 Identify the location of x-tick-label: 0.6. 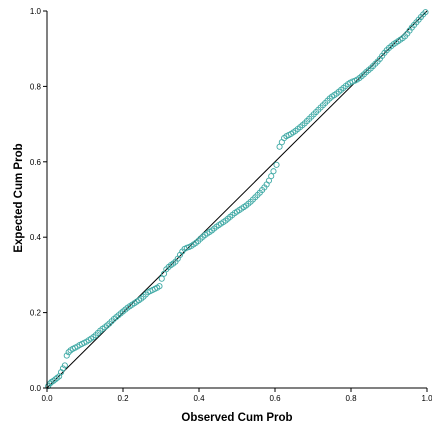
(275, 398).